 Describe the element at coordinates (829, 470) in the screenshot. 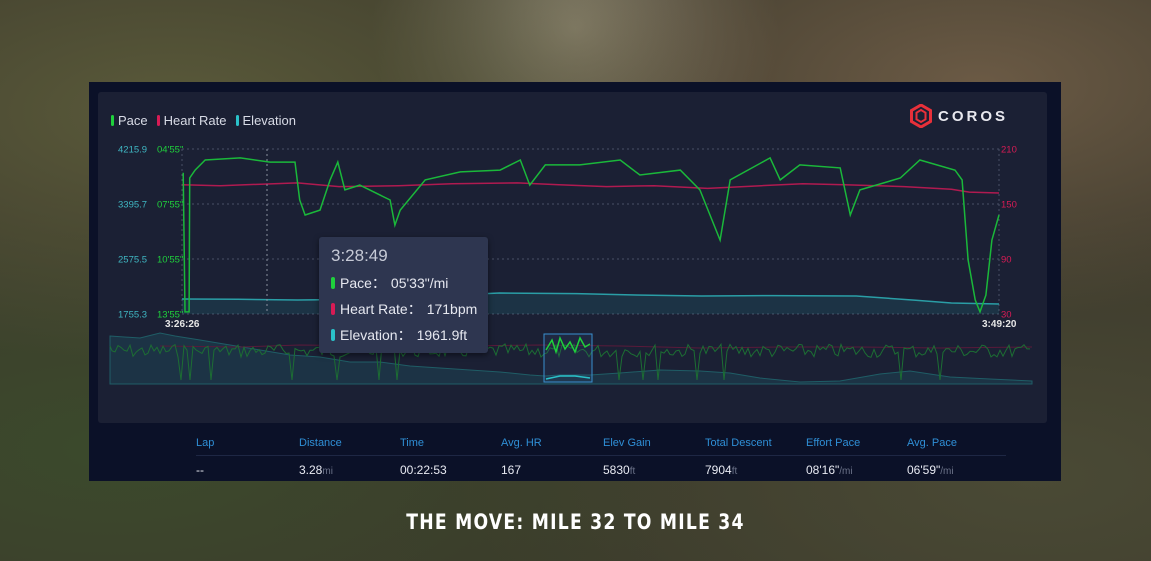

I see `stats-value: 08'16"/mi` at that location.